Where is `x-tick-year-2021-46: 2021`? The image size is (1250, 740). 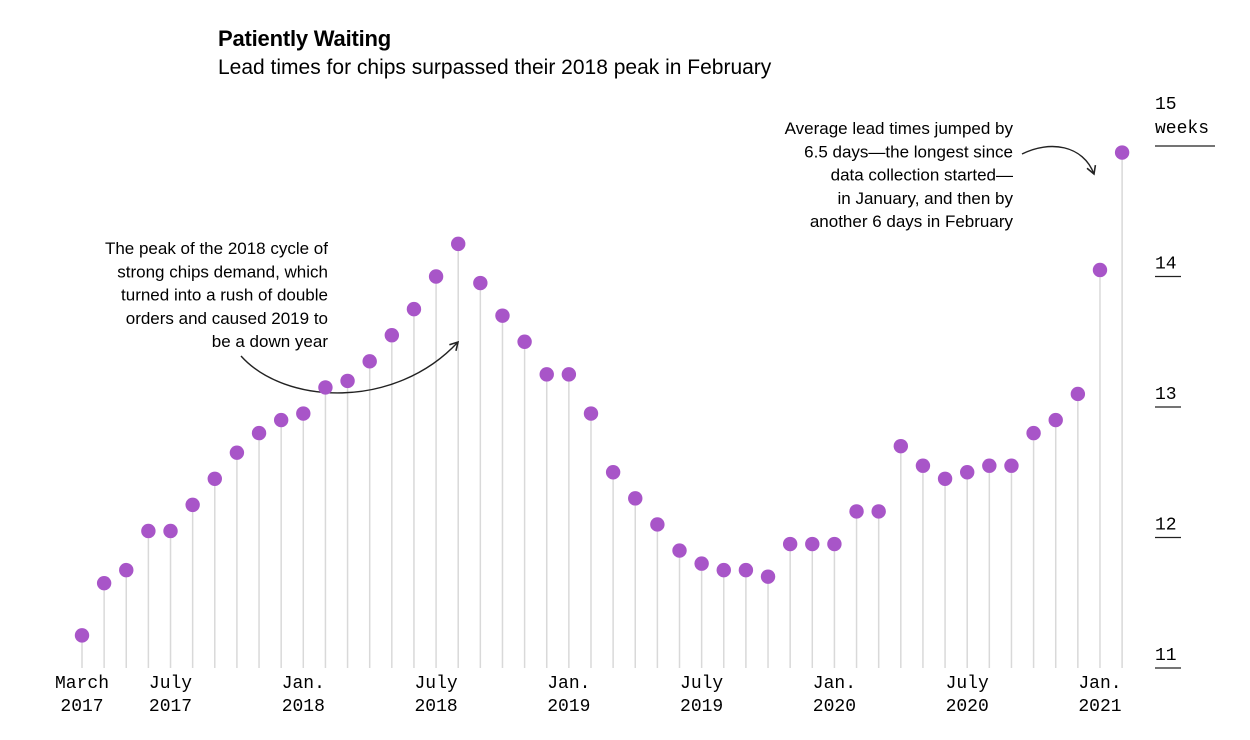
x-tick-year-2021-46: 2021 is located at coordinates (1099, 707).